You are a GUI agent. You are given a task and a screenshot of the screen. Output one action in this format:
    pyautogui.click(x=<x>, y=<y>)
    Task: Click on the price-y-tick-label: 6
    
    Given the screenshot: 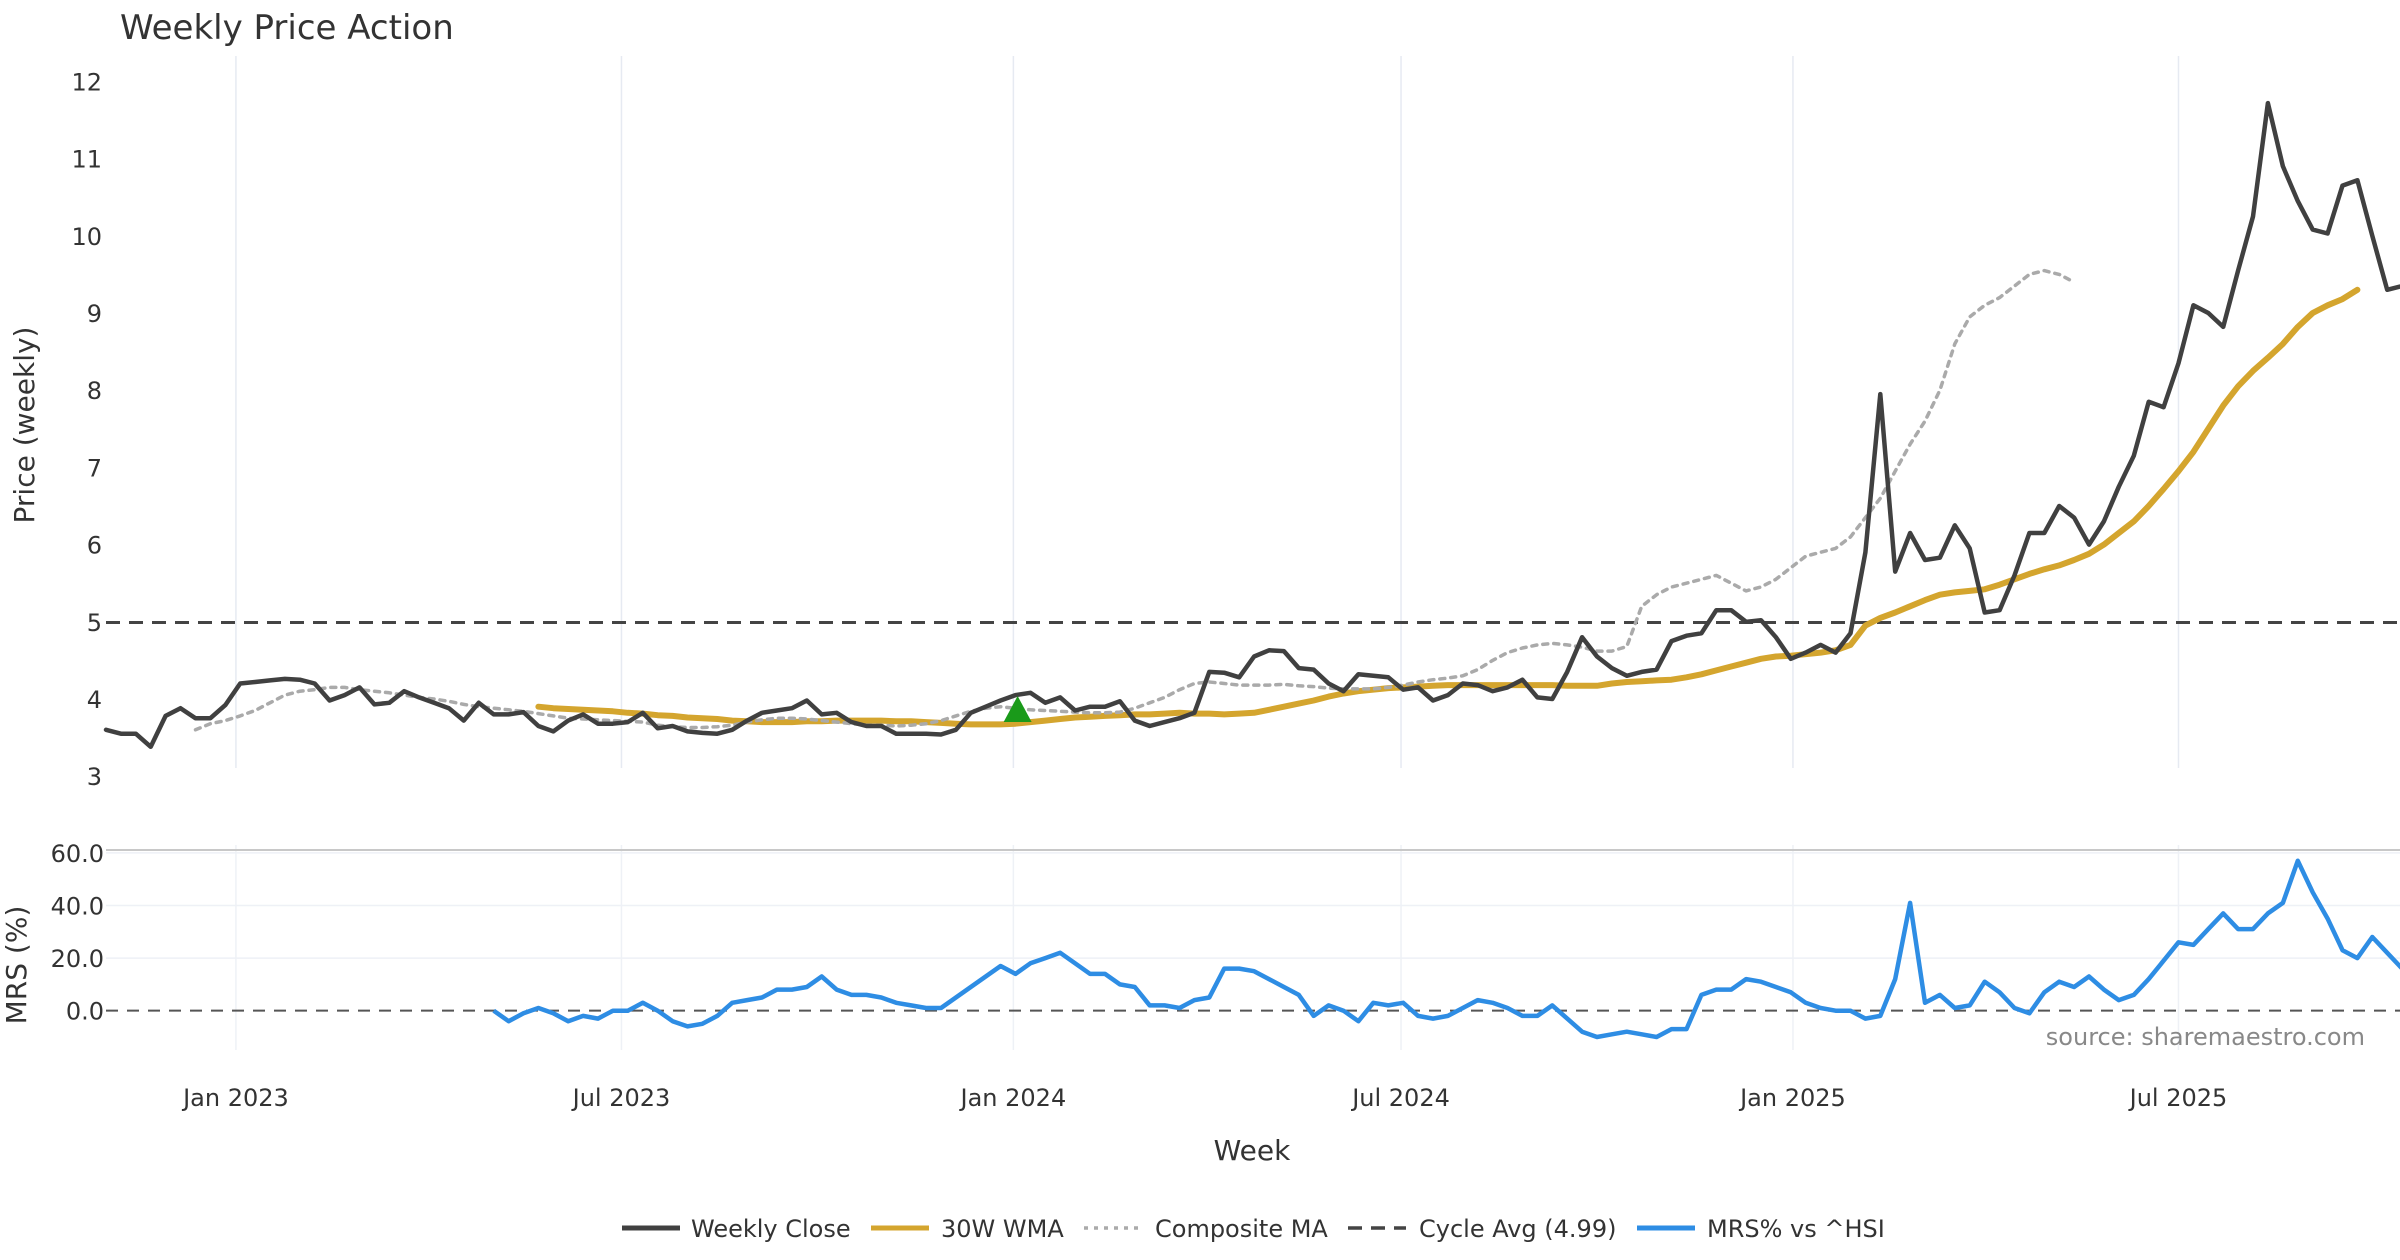 What is the action you would take?
    pyautogui.click(x=94, y=546)
    